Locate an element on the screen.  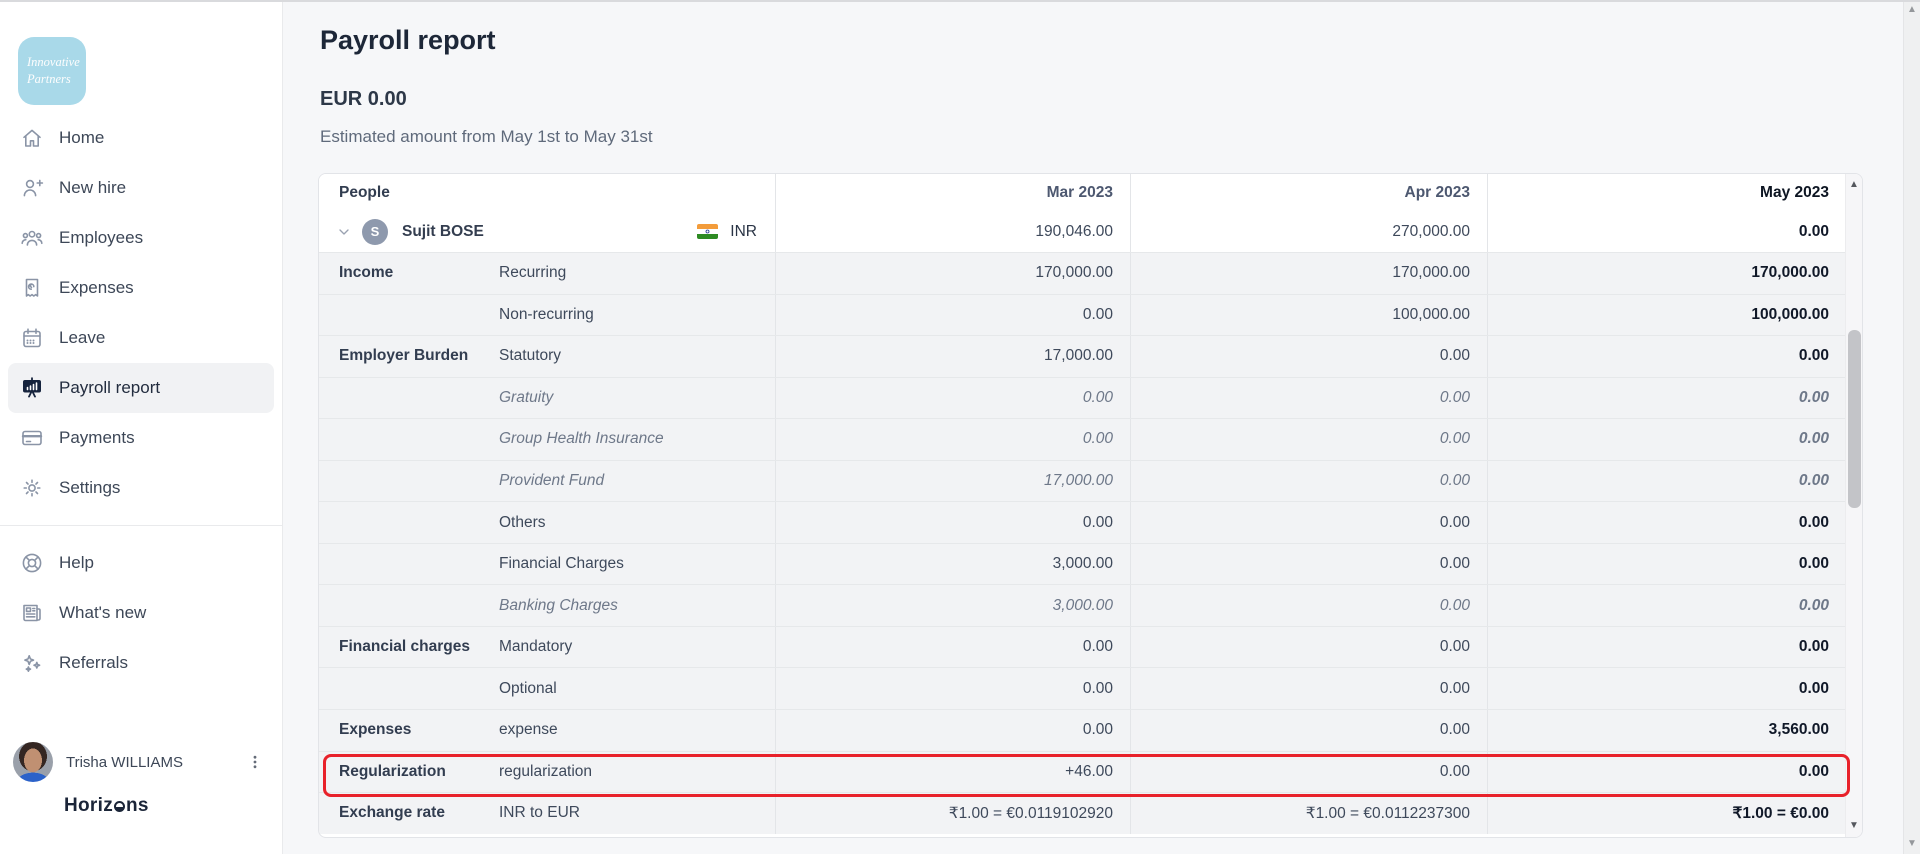
table-header-row: People Mar 2023 Apr 2023 May 2023 is located at coordinates (1082, 192).